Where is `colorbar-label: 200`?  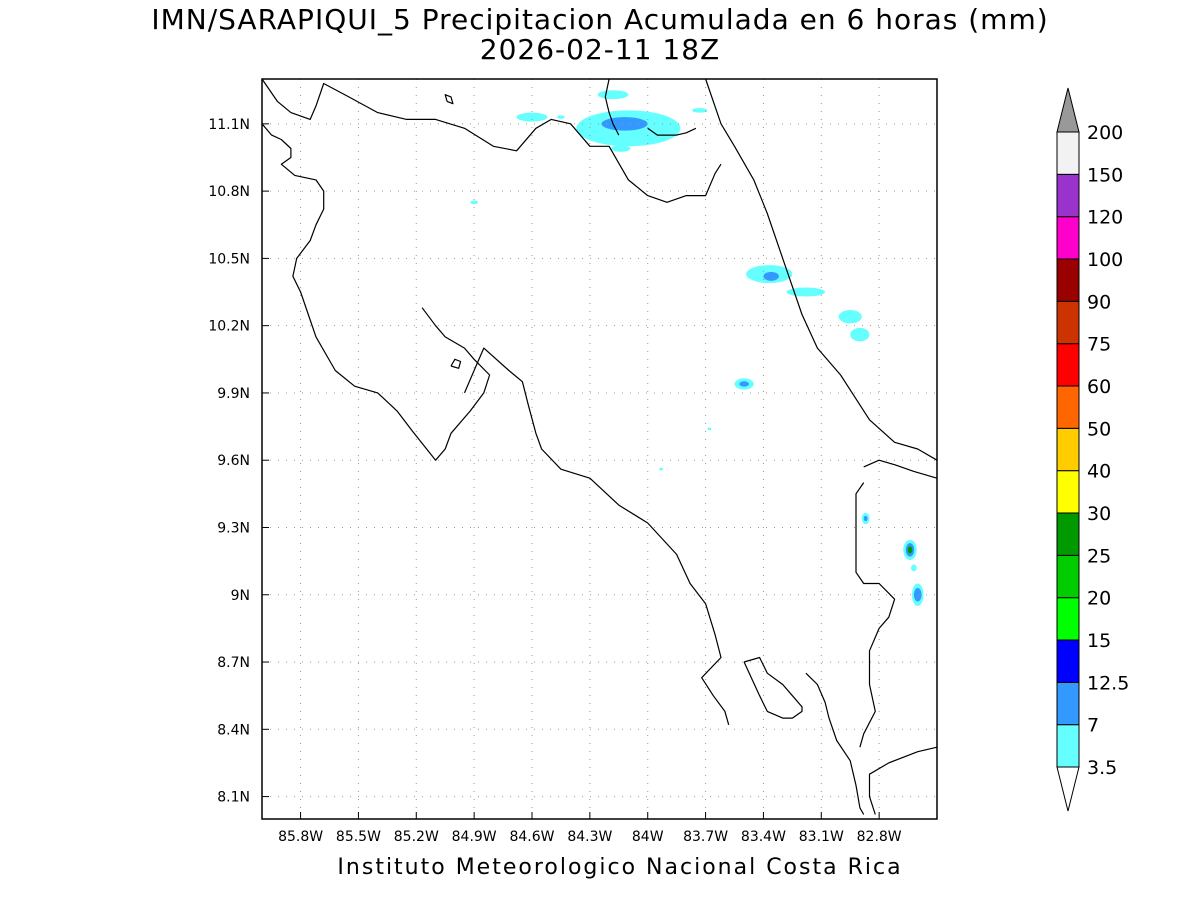 colorbar-label: 200 is located at coordinates (1105, 133).